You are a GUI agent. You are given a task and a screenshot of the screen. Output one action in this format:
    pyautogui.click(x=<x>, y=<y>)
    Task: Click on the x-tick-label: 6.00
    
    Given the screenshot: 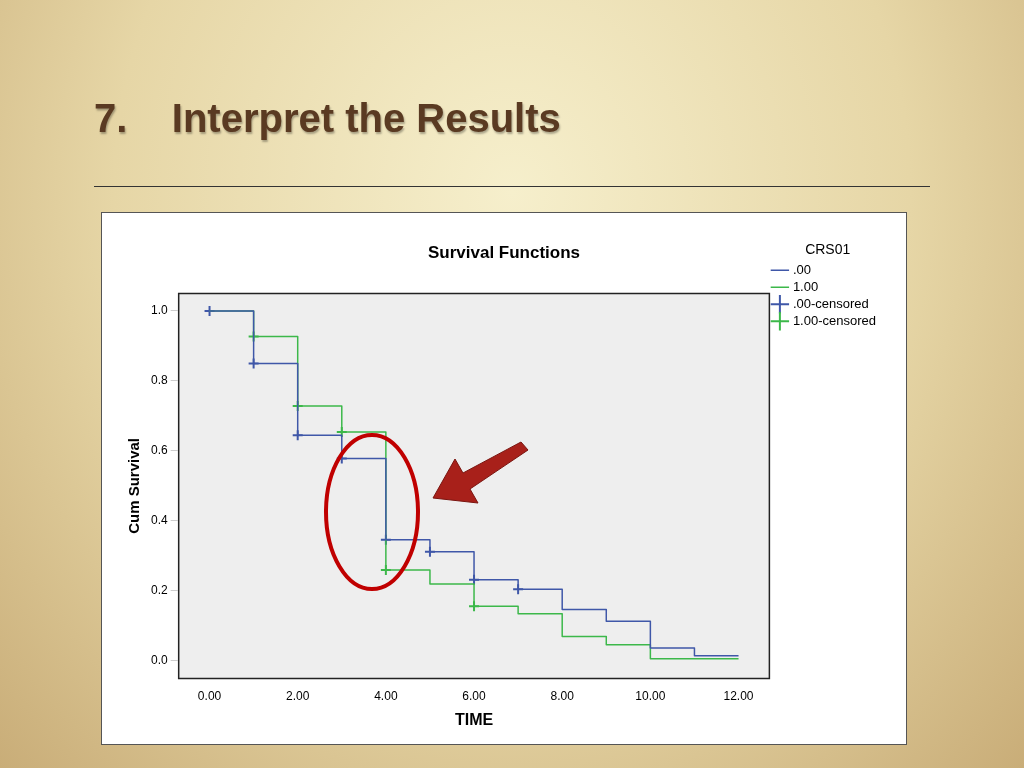 What is the action you would take?
    pyautogui.click(x=474, y=695)
    